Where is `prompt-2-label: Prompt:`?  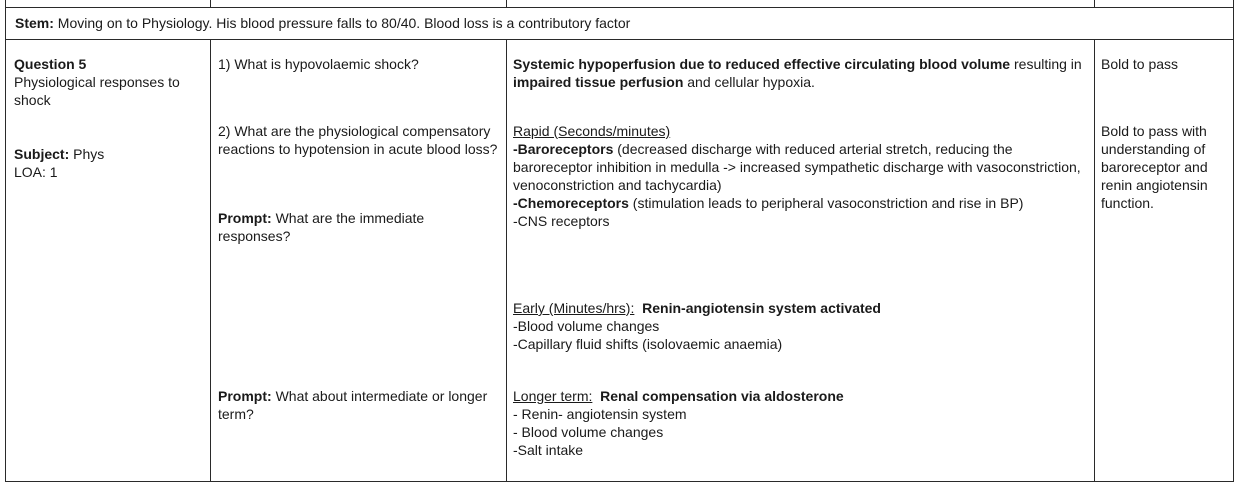 prompt-2-label: Prompt: is located at coordinates (245, 396).